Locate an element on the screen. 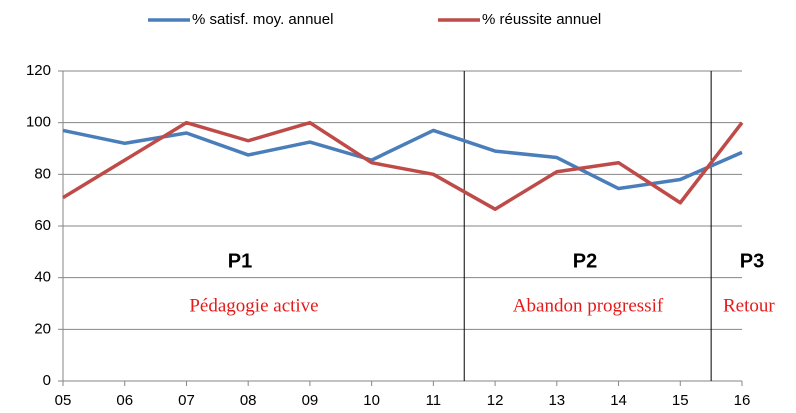 The image size is (796, 413). legend-label: % réussite annuel is located at coordinates (541, 19).